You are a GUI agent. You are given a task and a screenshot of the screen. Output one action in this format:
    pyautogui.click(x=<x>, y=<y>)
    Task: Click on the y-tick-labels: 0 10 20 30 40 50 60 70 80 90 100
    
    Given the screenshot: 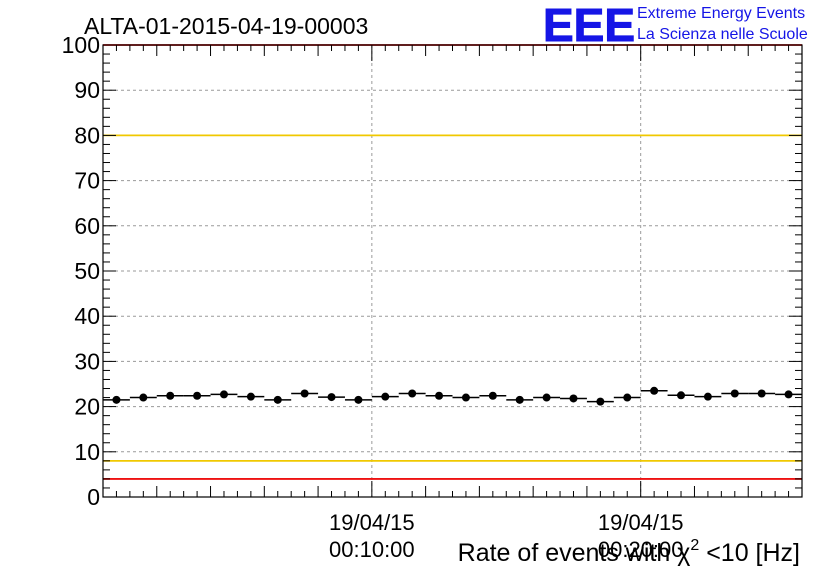 What is the action you would take?
    pyautogui.click(x=81, y=271)
    